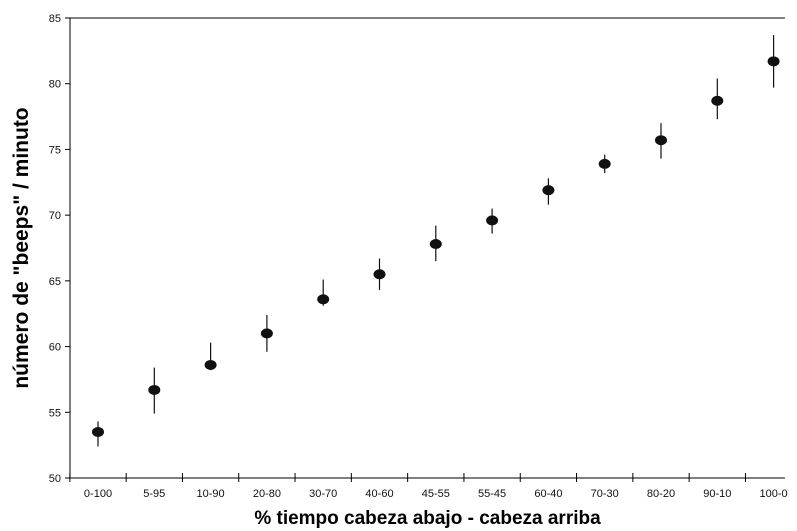  Describe the element at coordinates (661, 494) in the screenshot. I see `x-tick-label: 80-20` at that location.